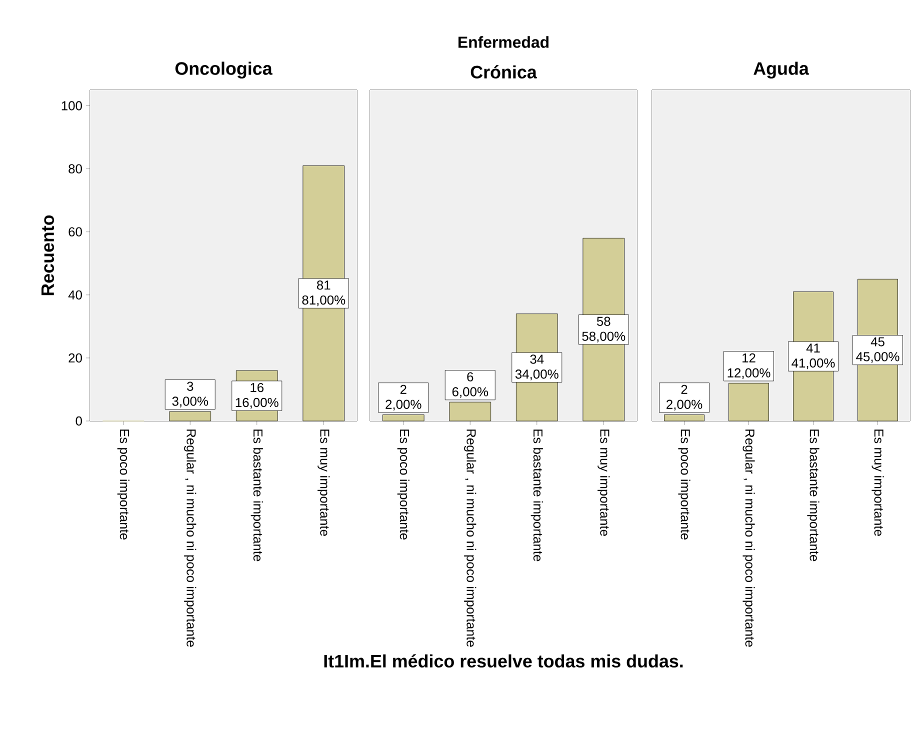 The height and width of the screenshot is (738, 912). What do you see at coordinates (75, 358) in the screenshot?
I see `y-tick-label: 20` at bounding box center [75, 358].